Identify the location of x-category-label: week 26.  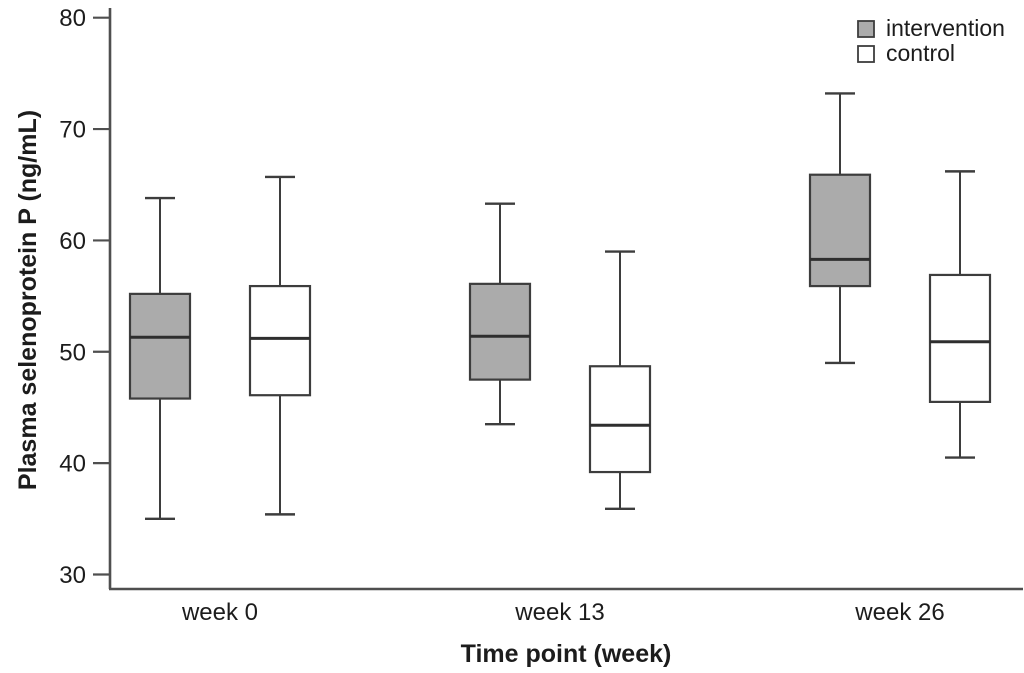
(899, 612).